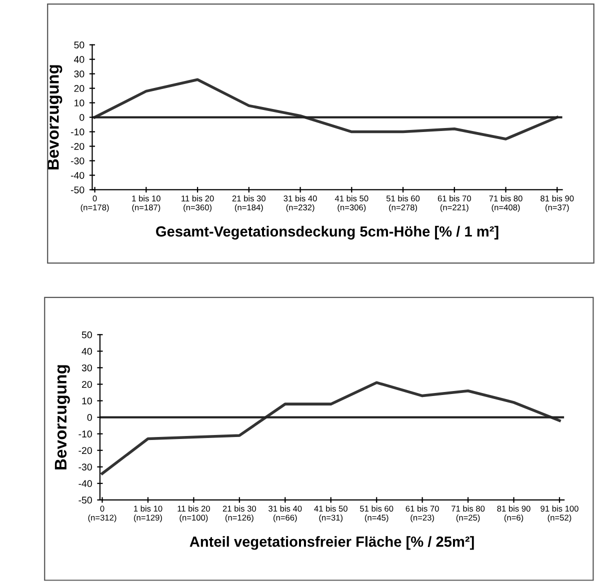  I want to click on x-tick-label: 0 (n=178), so click(94, 204).